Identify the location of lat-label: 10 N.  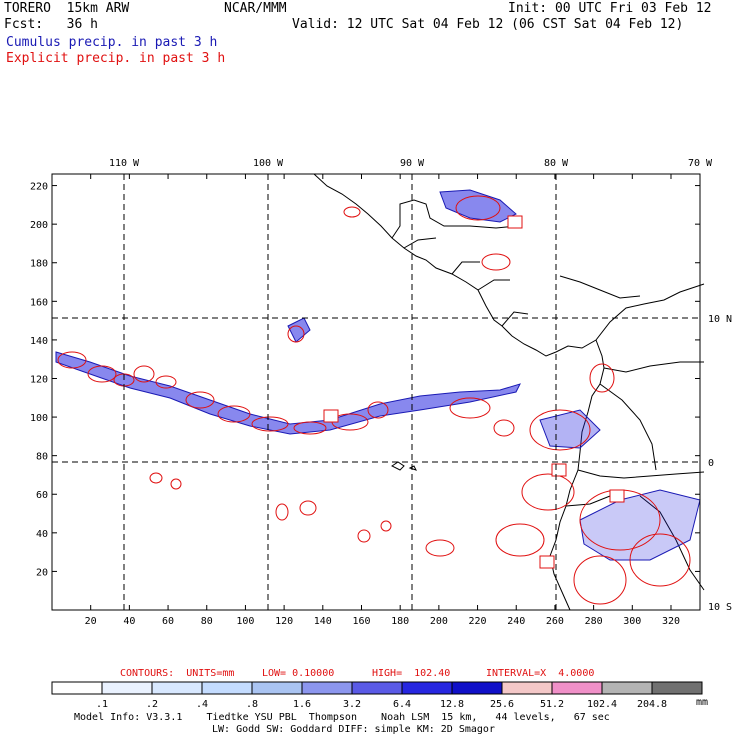
(720, 319).